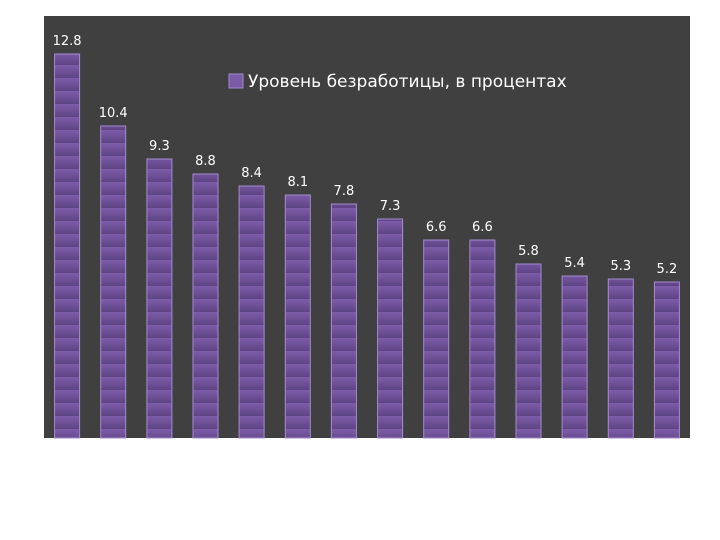  I want to click on data-label-6: 8.1, so click(297, 182).